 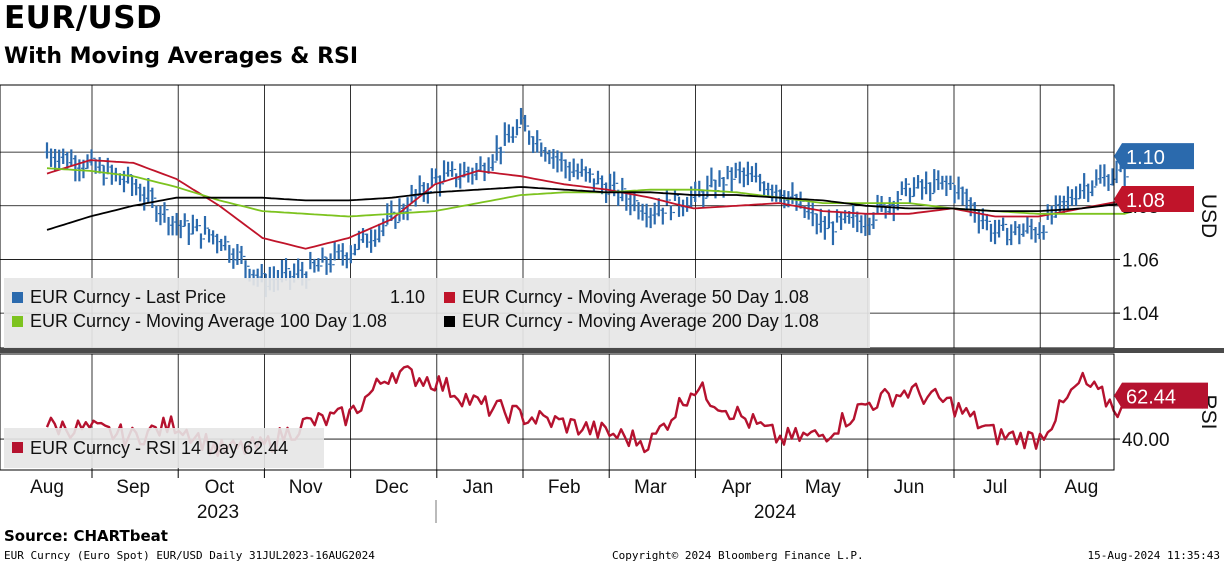 I want to click on x-month-label: Oct, so click(x=220, y=487).